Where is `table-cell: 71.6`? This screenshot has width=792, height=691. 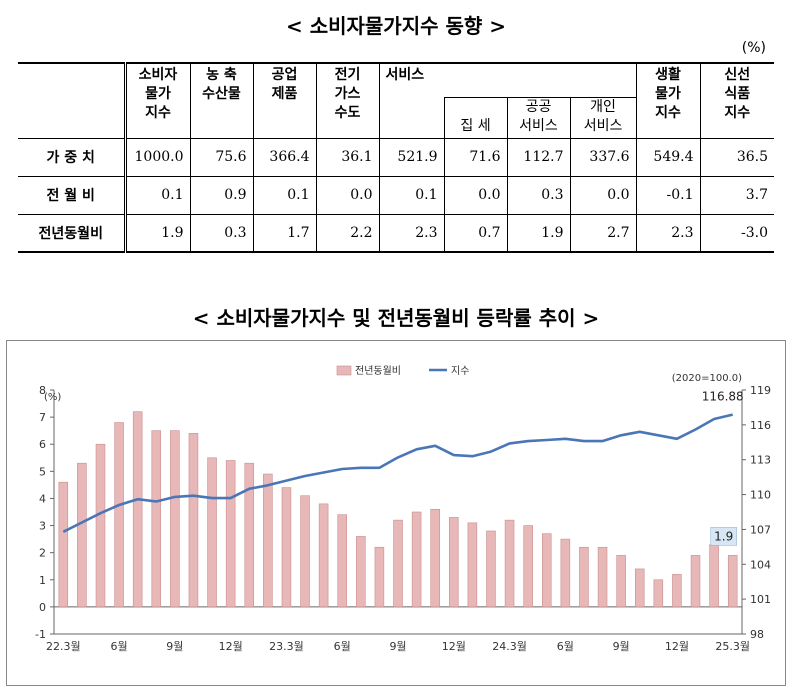
table-cell: 71.6 is located at coordinates (475, 157).